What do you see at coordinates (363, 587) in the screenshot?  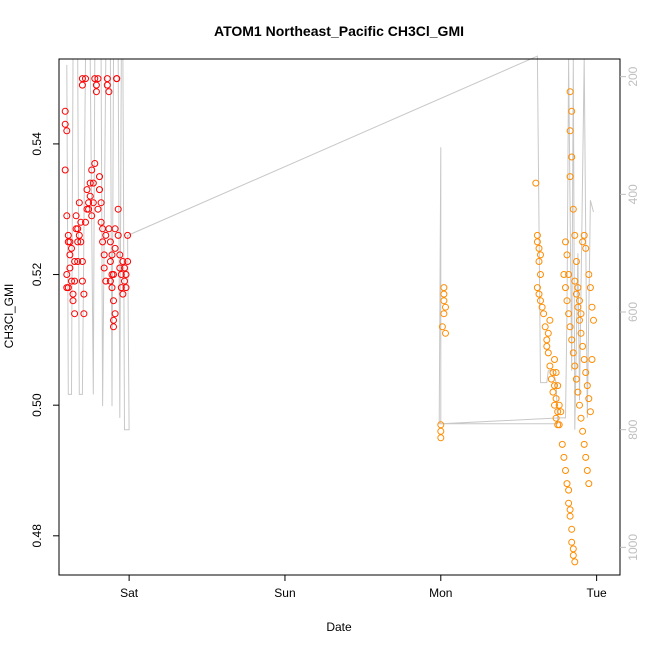 I see `x-axis: Sat Sun Mon Tue` at bounding box center [363, 587].